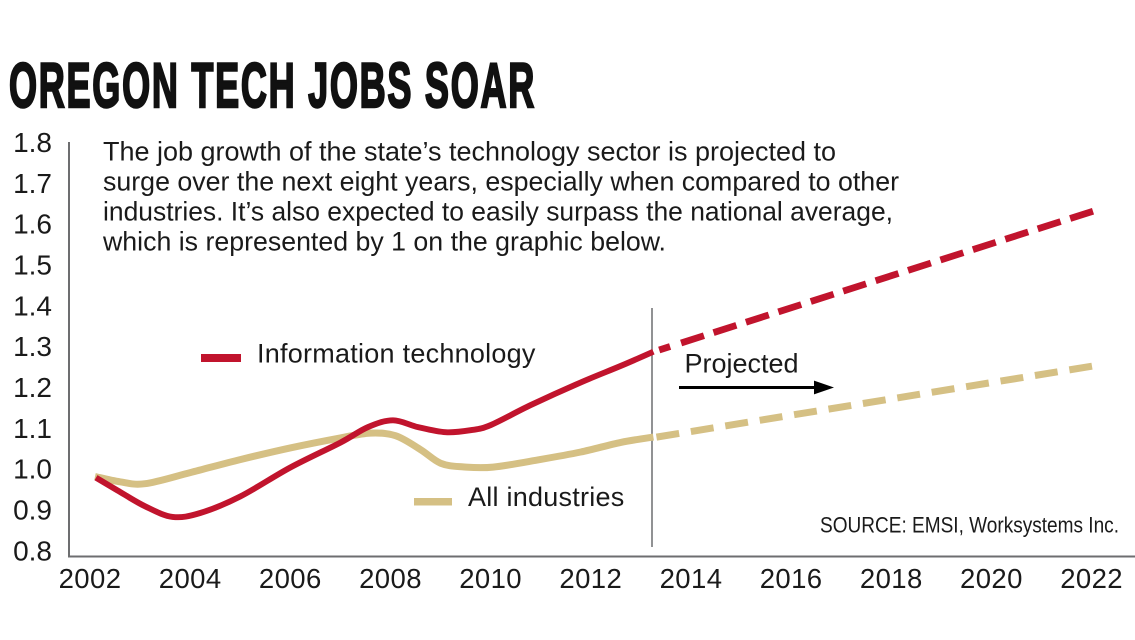 The height and width of the screenshot is (640, 1135). I want to click on svg-text: Projected, so click(742, 364).